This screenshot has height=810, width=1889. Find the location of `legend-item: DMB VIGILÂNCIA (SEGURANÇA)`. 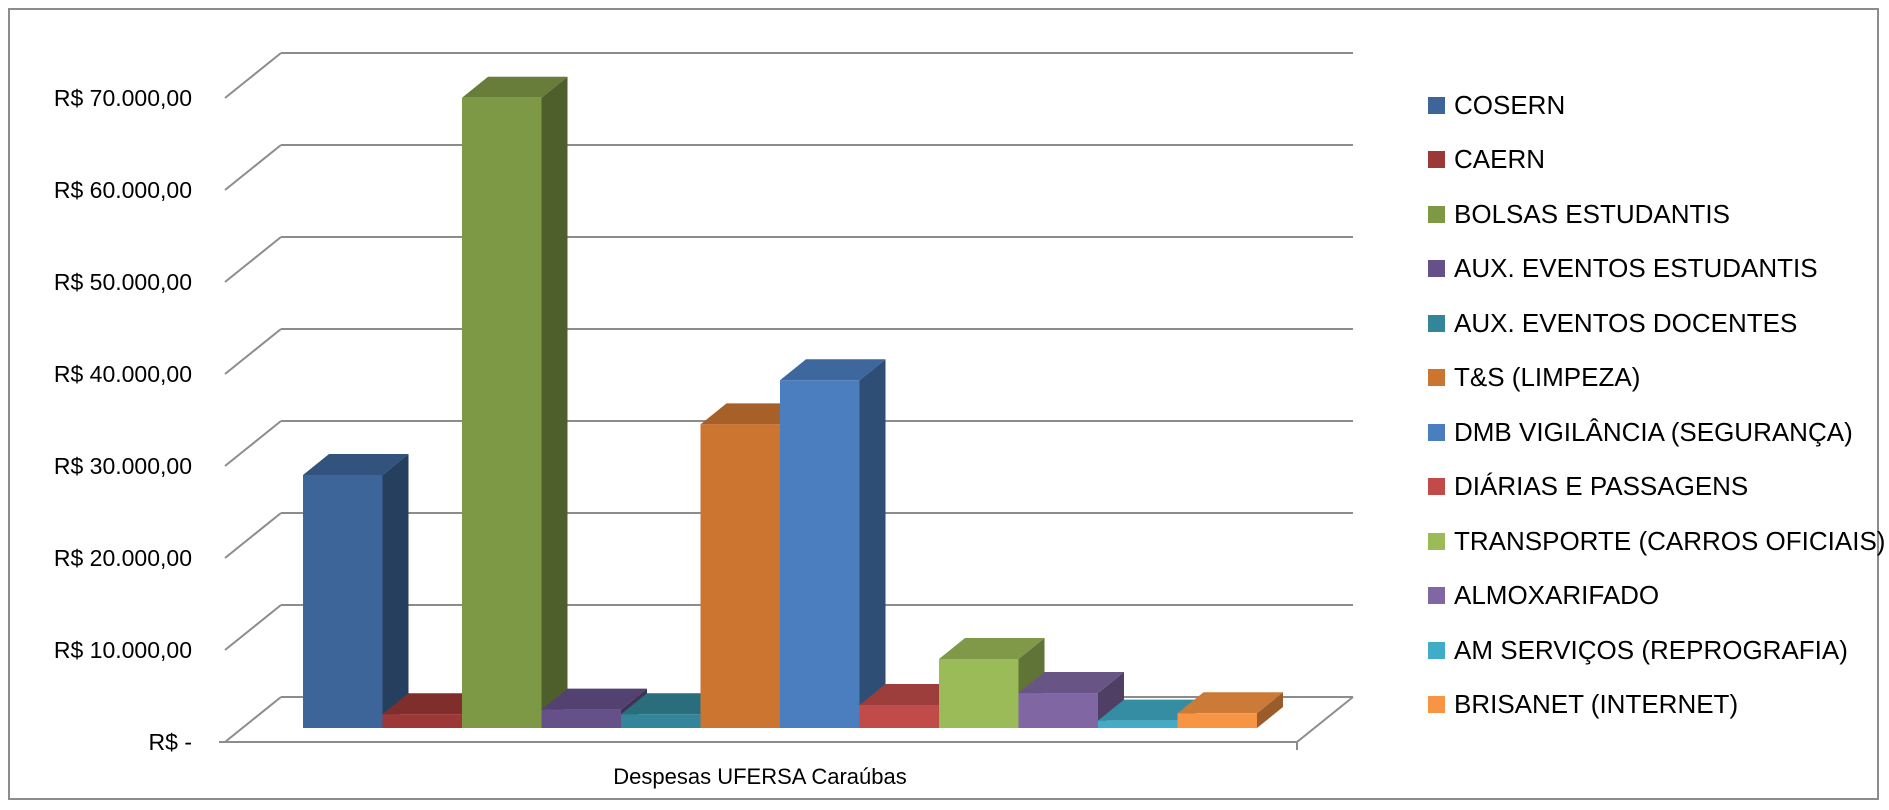

legend-item: DMB VIGILÂNCIA (SEGURANÇA) is located at coordinates (1640, 432).